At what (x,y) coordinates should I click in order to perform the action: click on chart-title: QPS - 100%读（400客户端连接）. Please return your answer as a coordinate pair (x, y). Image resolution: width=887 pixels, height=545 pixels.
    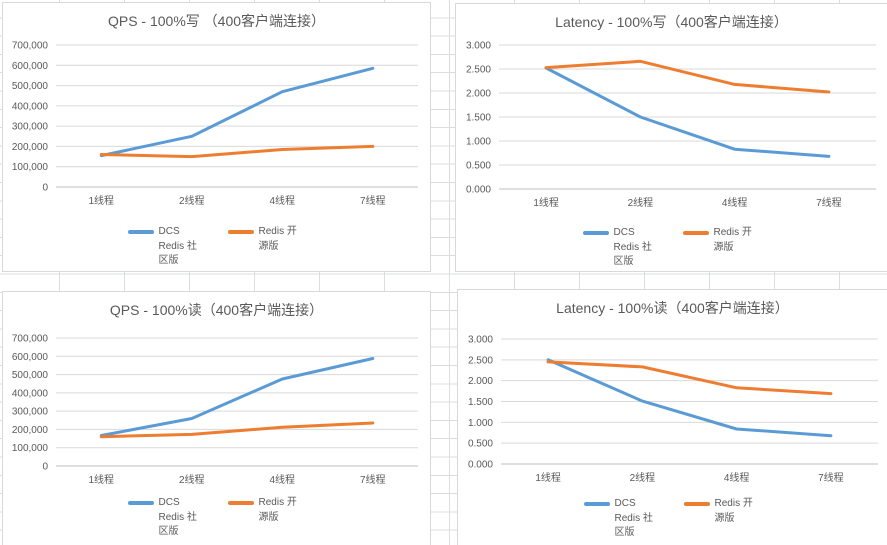
    Looking at the image, I should click on (216, 310).